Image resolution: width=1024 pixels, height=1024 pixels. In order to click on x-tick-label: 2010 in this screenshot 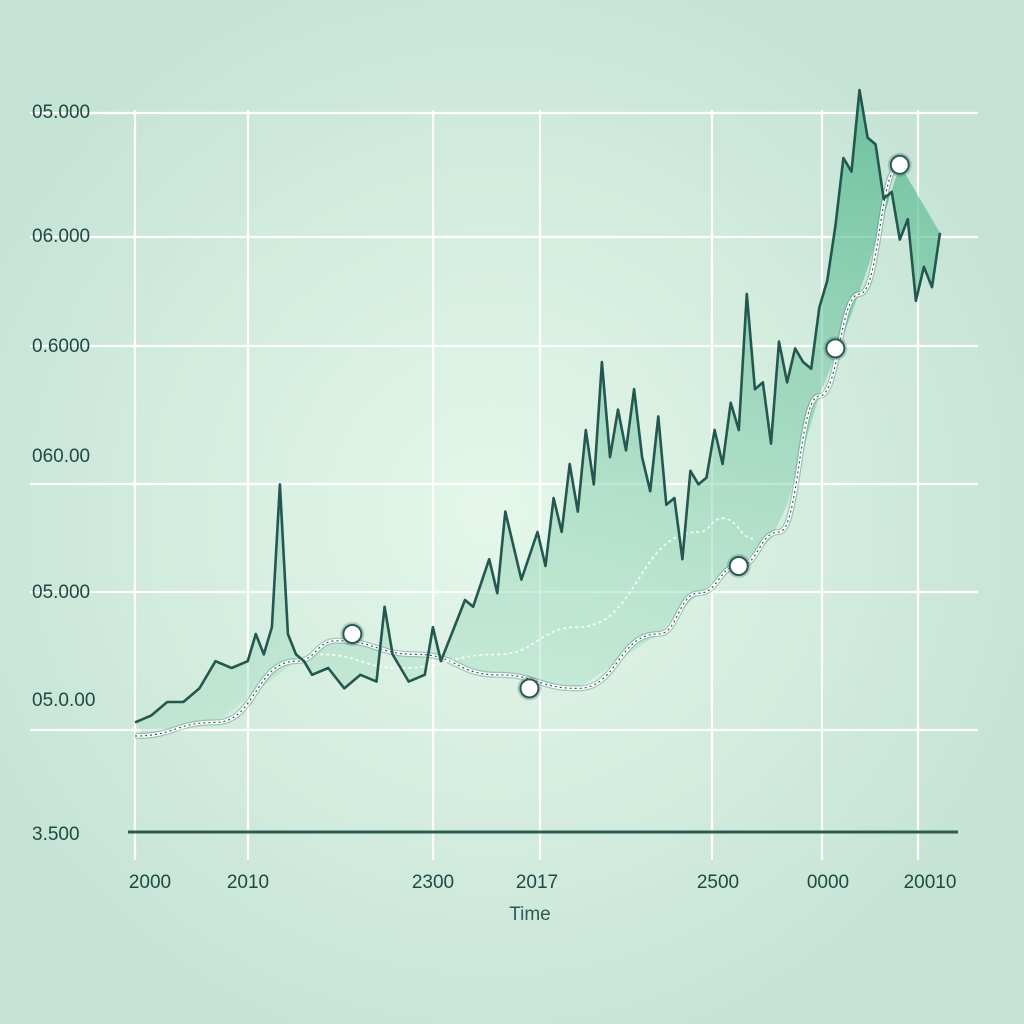, I will do `click(248, 882)`.